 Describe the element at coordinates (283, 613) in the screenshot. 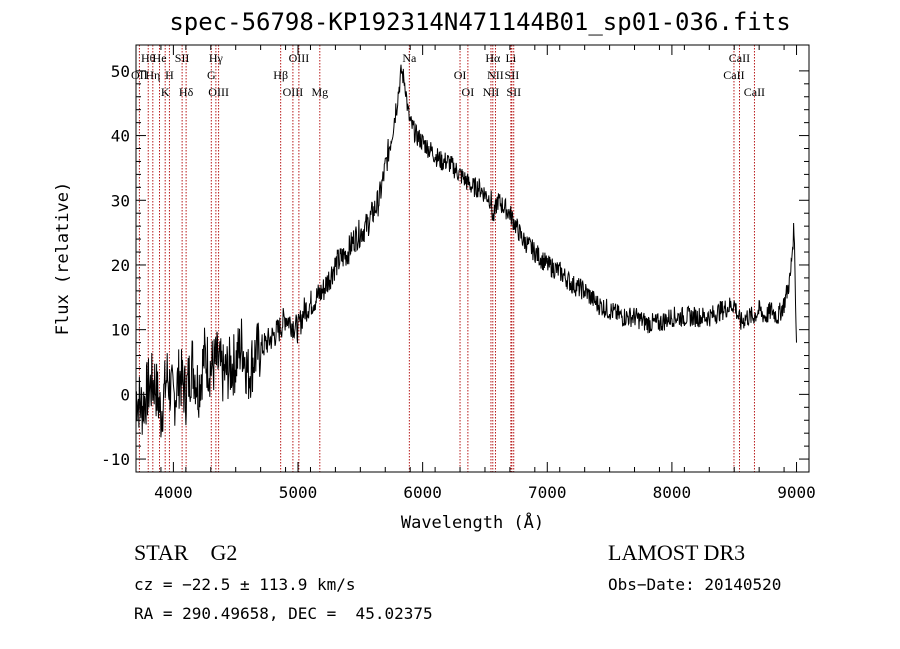

I see `coordinates: RA = 290.49658, DEC = 45.02375` at that location.